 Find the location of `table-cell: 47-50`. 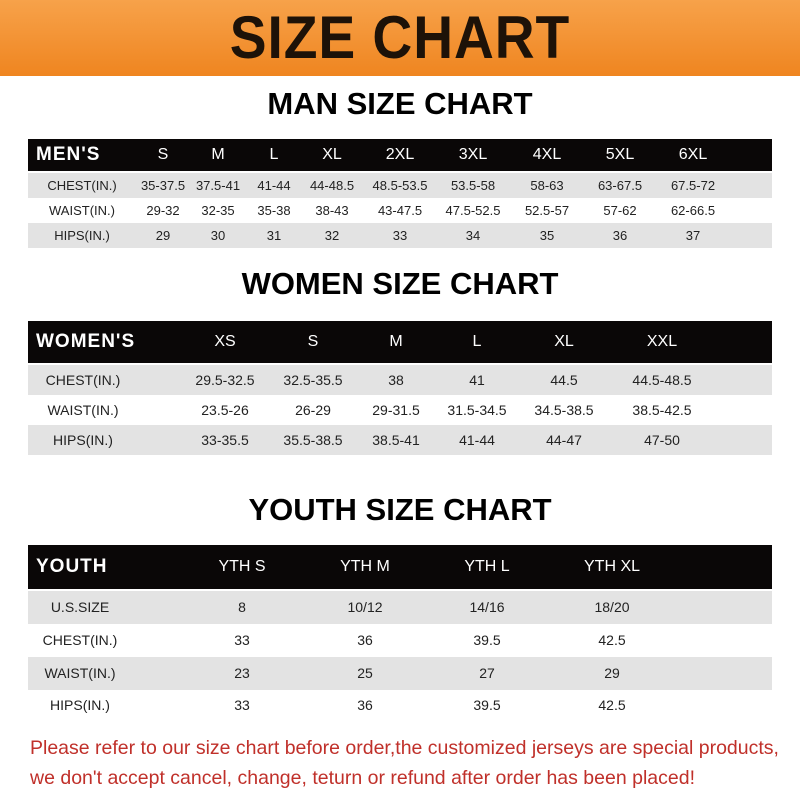

table-cell: 47-50 is located at coordinates (662, 440).